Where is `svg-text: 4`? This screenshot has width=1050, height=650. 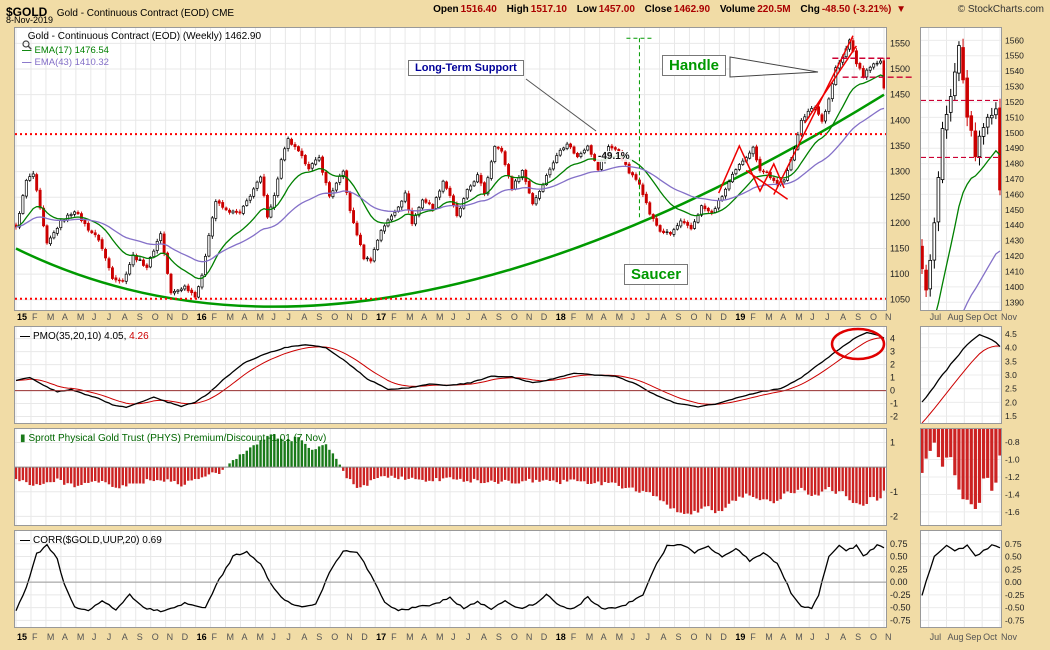 svg-text: 4 is located at coordinates (892, 339).